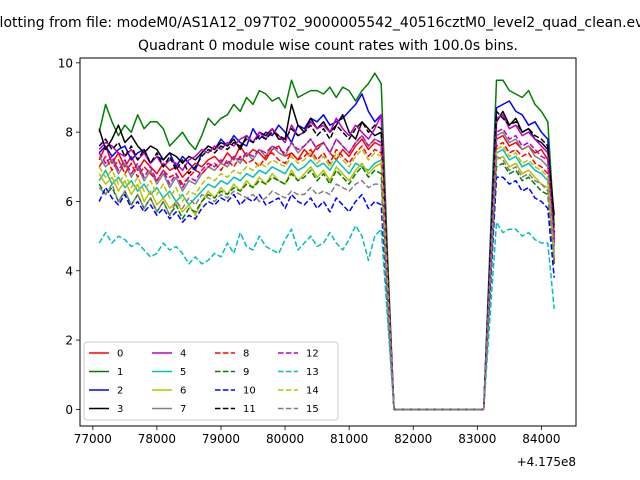 The image size is (640, 480). Describe the element at coordinates (183, 409) in the screenshot. I see `legend-label-7: 7` at that location.